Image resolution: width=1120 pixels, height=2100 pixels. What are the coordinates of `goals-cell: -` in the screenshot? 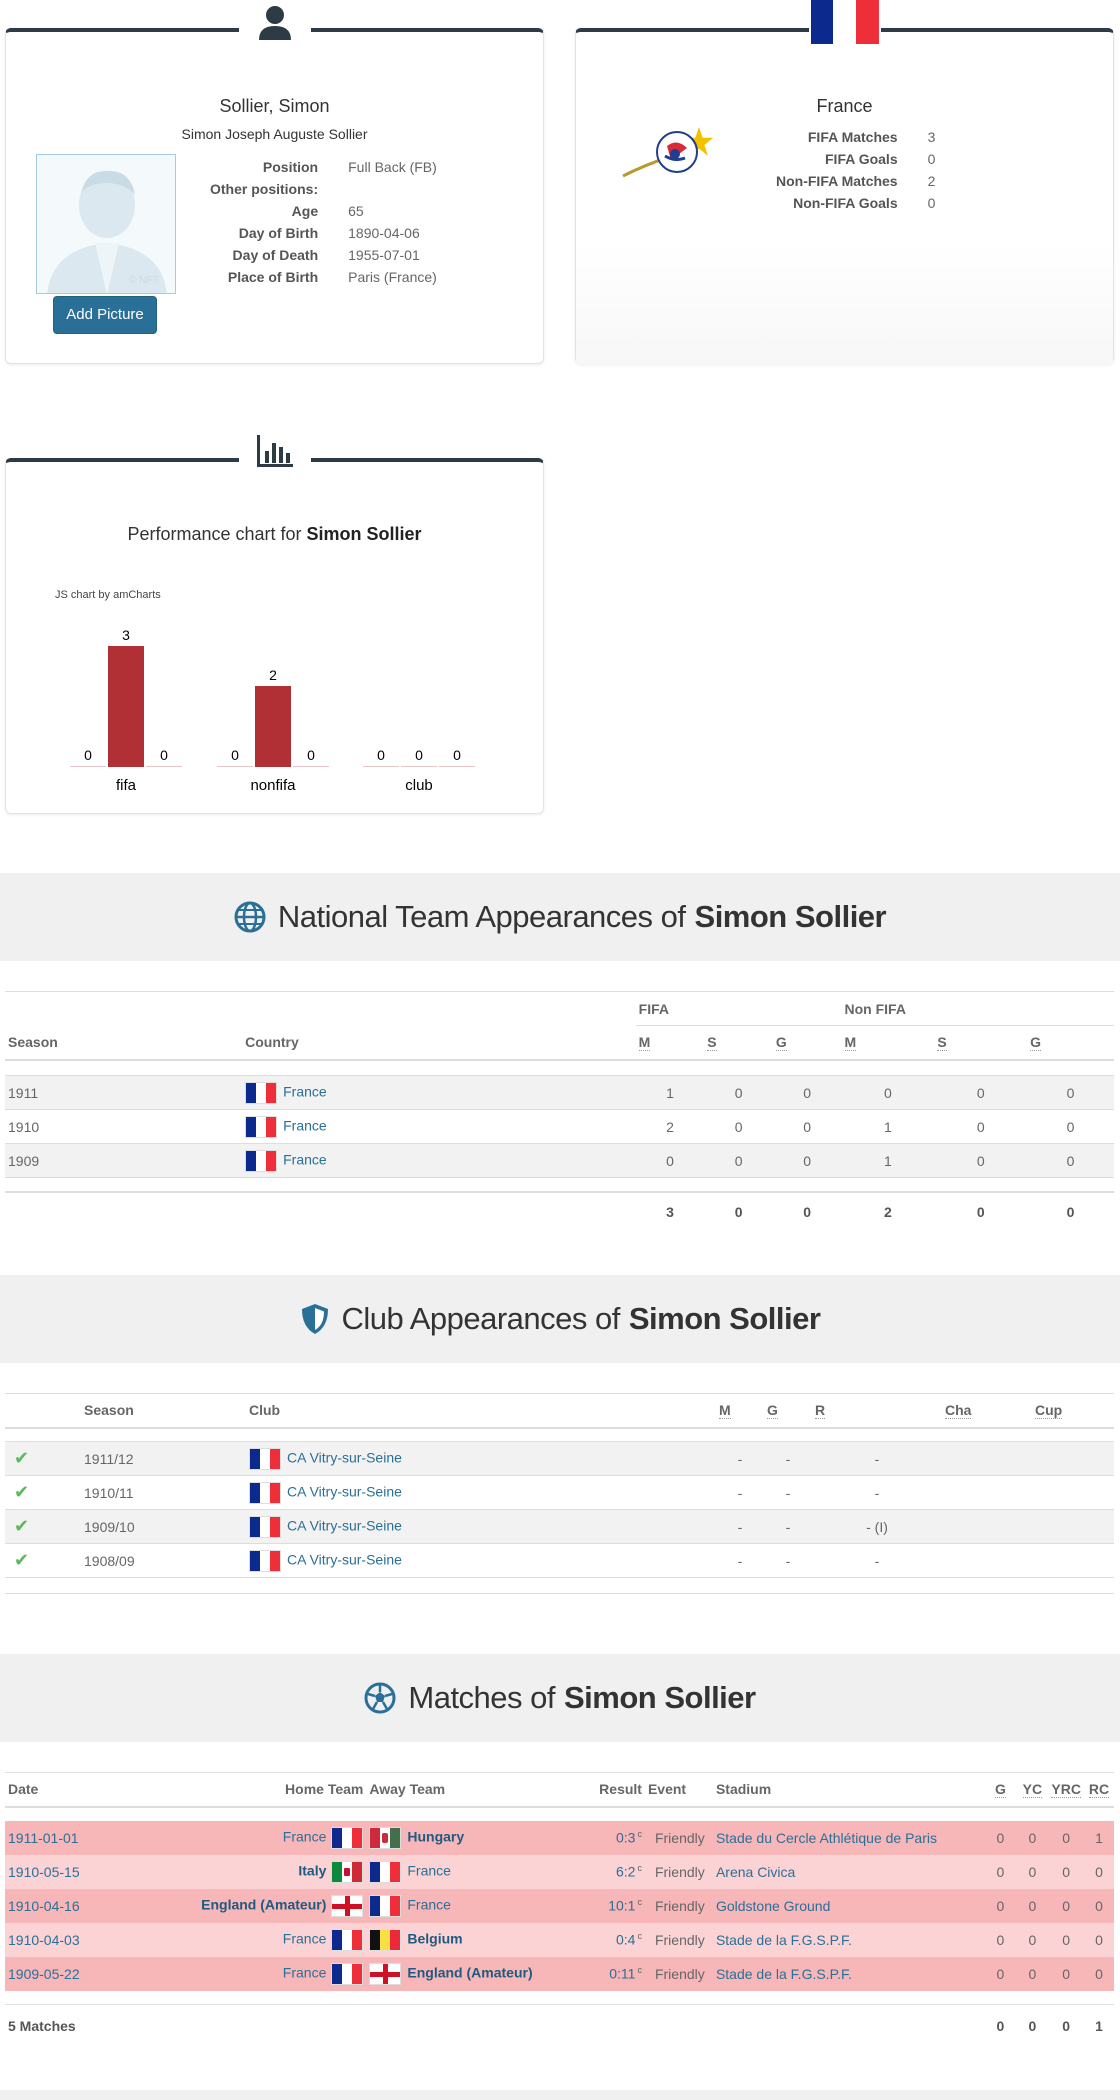 It's located at (788, 1560).